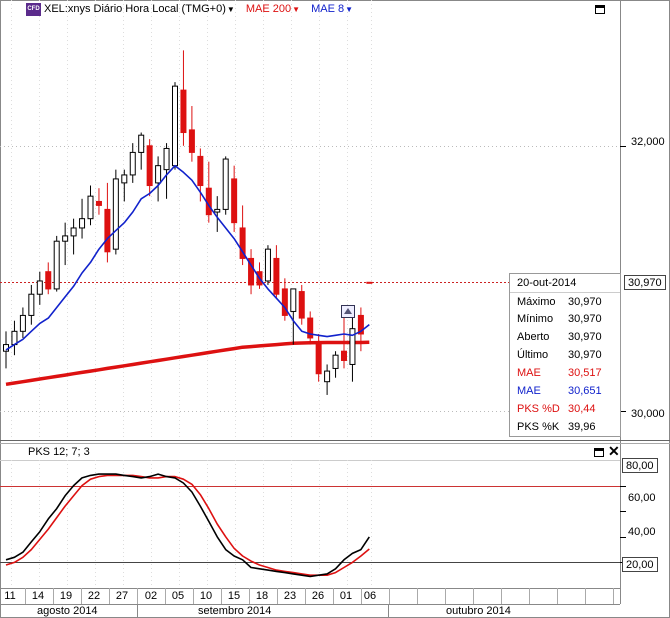  Describe the element at coordinates (585, 391) in the screenshot. I see `info-value: 30,651` at that location.